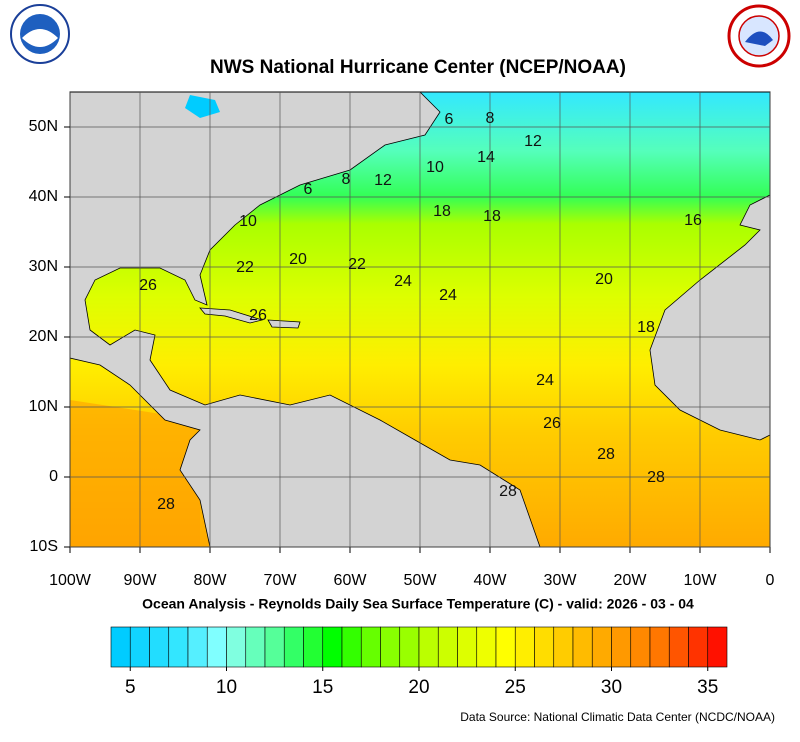 This screenshot has width=800, height=742. What do you see at coordinates (43, 126) in the screenshot?
I see `lat-tick-label: 50N` at bounding box center [43, 126].